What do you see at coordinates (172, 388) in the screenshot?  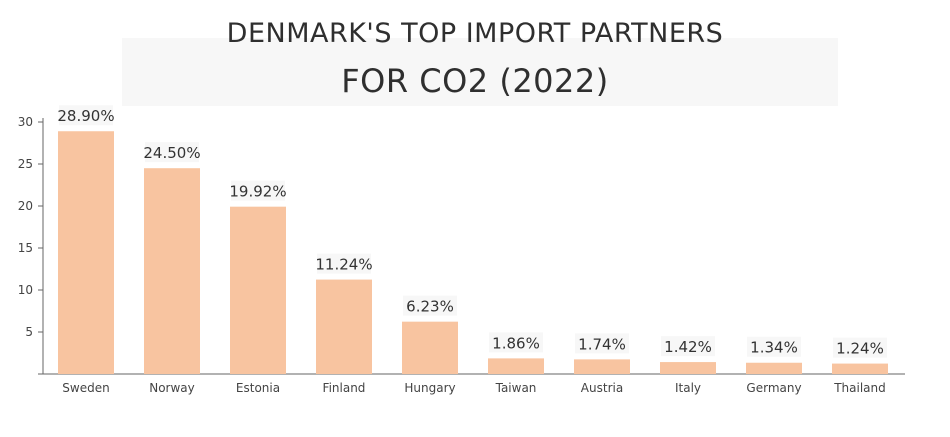 I see `x-category-label: Norway` at bounding box center [172, 388].